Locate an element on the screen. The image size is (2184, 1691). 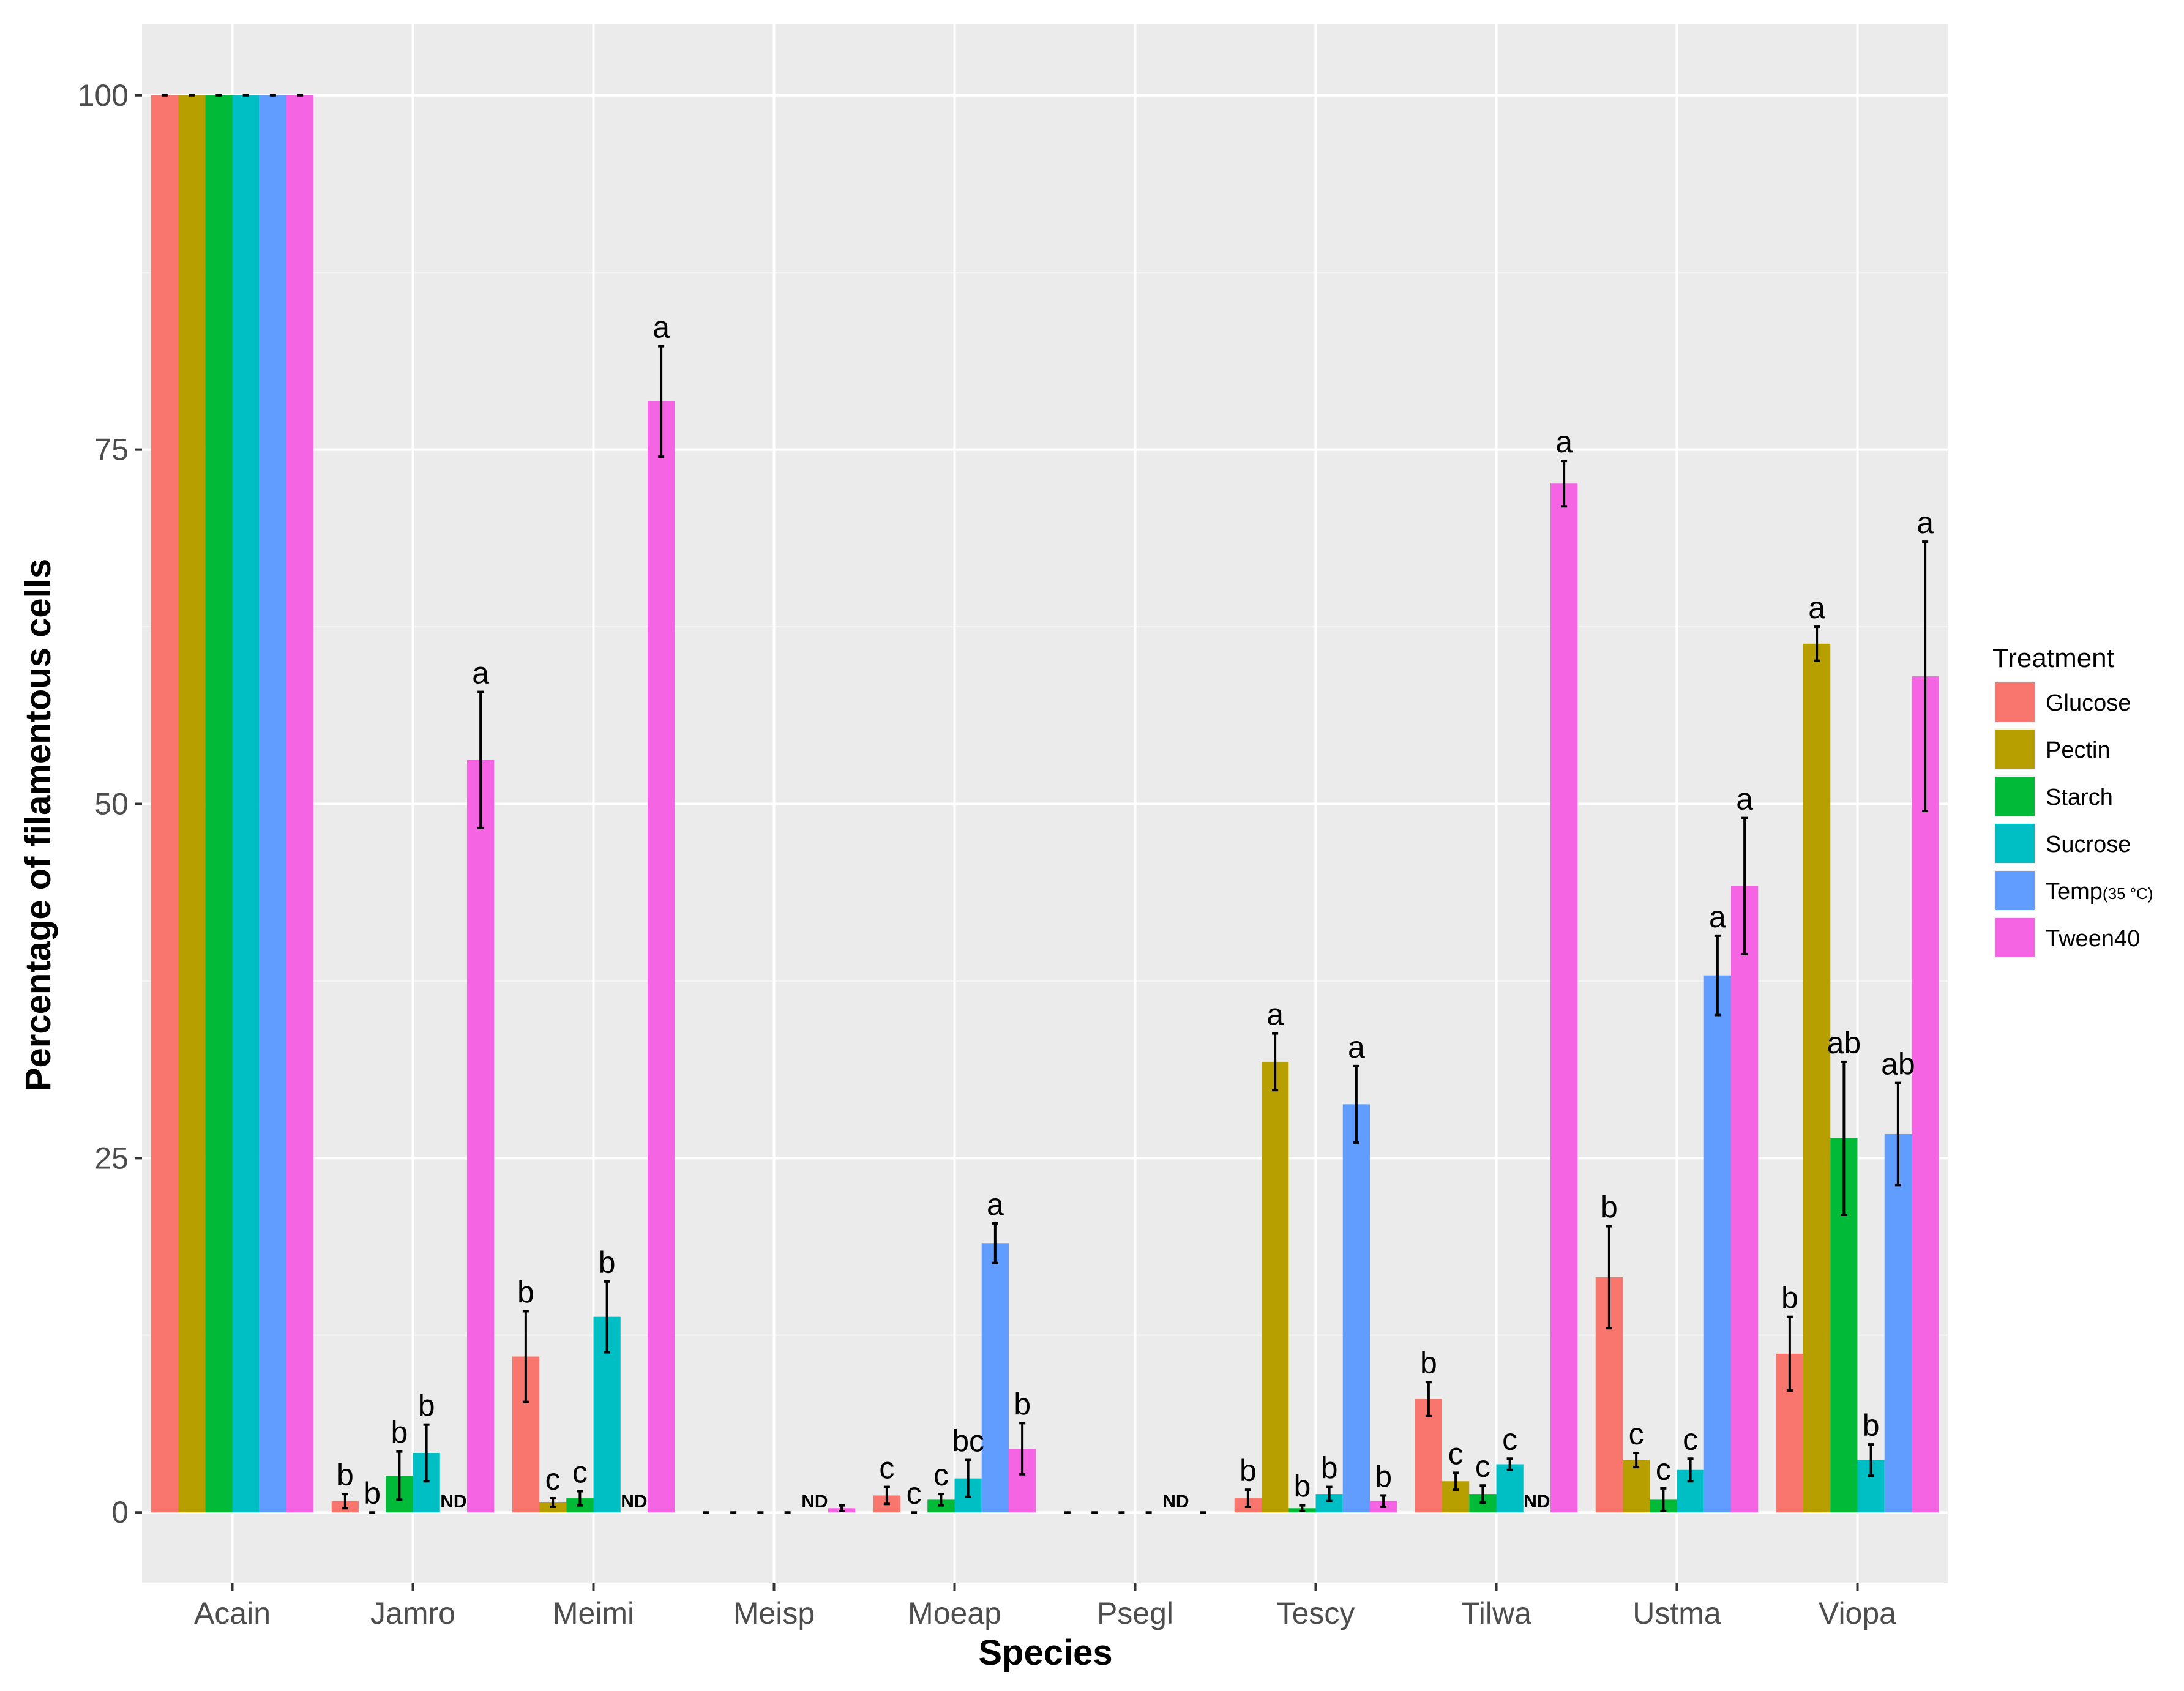
y-tick-label: 100 is located at coordinates (103, 95).